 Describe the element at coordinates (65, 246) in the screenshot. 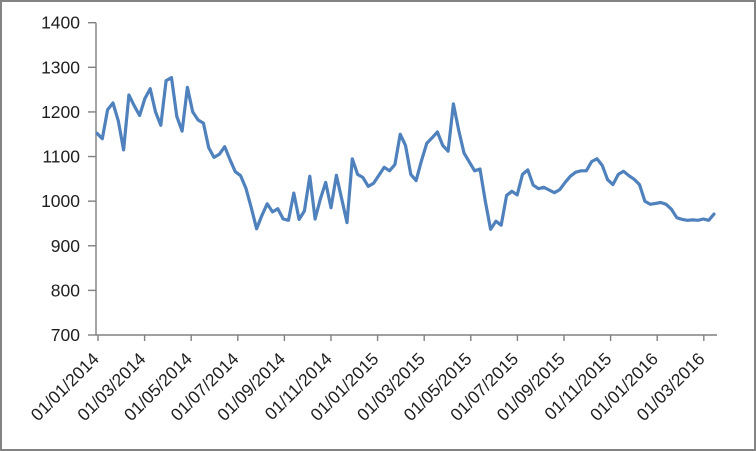

I see `y-tick-label: 900` at that location.